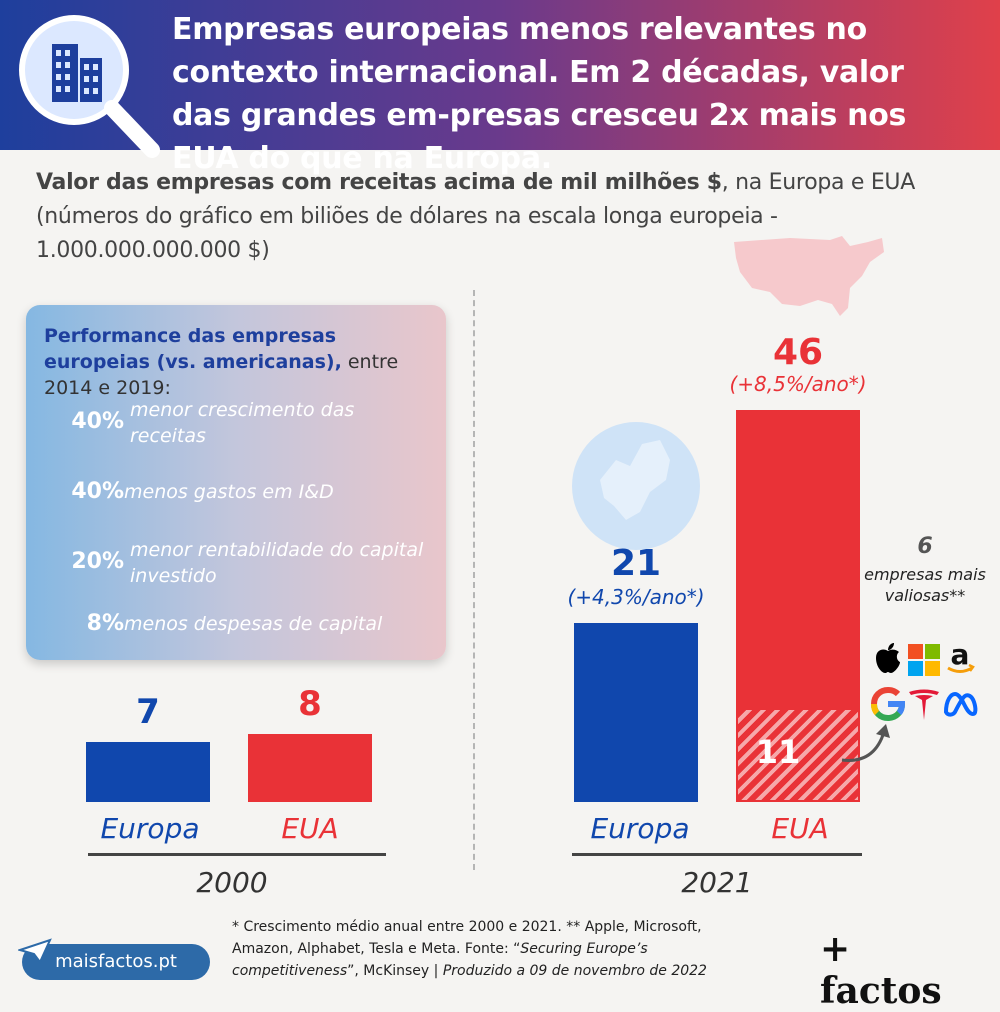  What do you see at coordinates (717, 882) in the screenshot?
I see `year-label-2021: 2021` at bounding box center [717, 882].